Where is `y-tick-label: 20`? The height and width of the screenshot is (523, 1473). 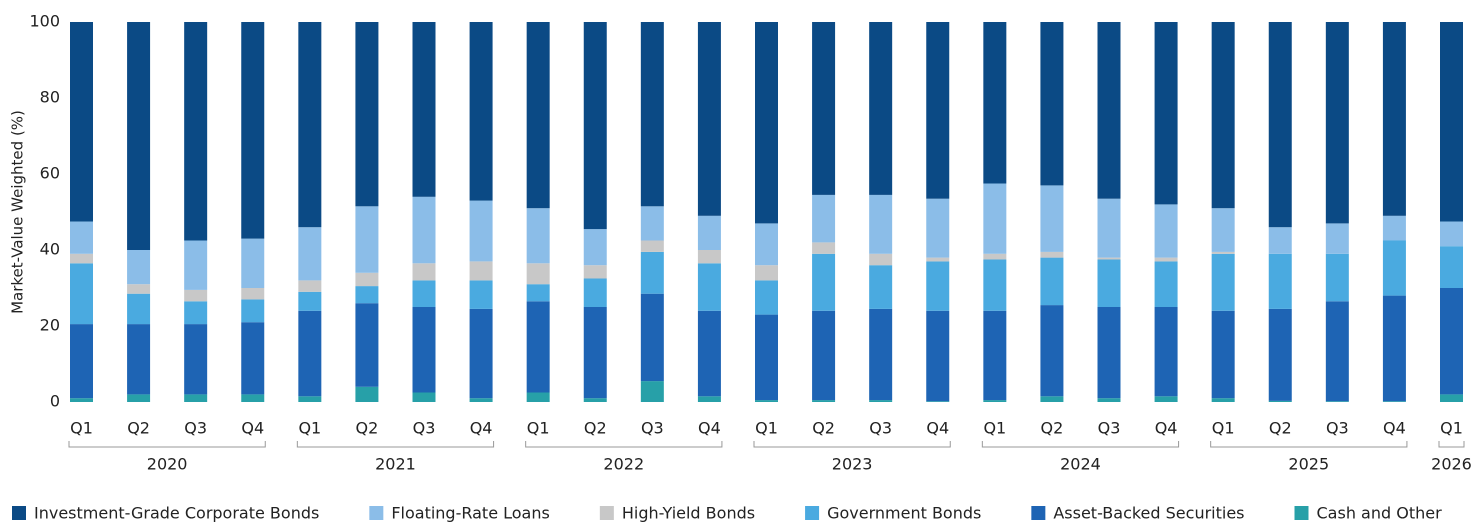 y-tick-label: 20 is located at coordinates (50, 325).